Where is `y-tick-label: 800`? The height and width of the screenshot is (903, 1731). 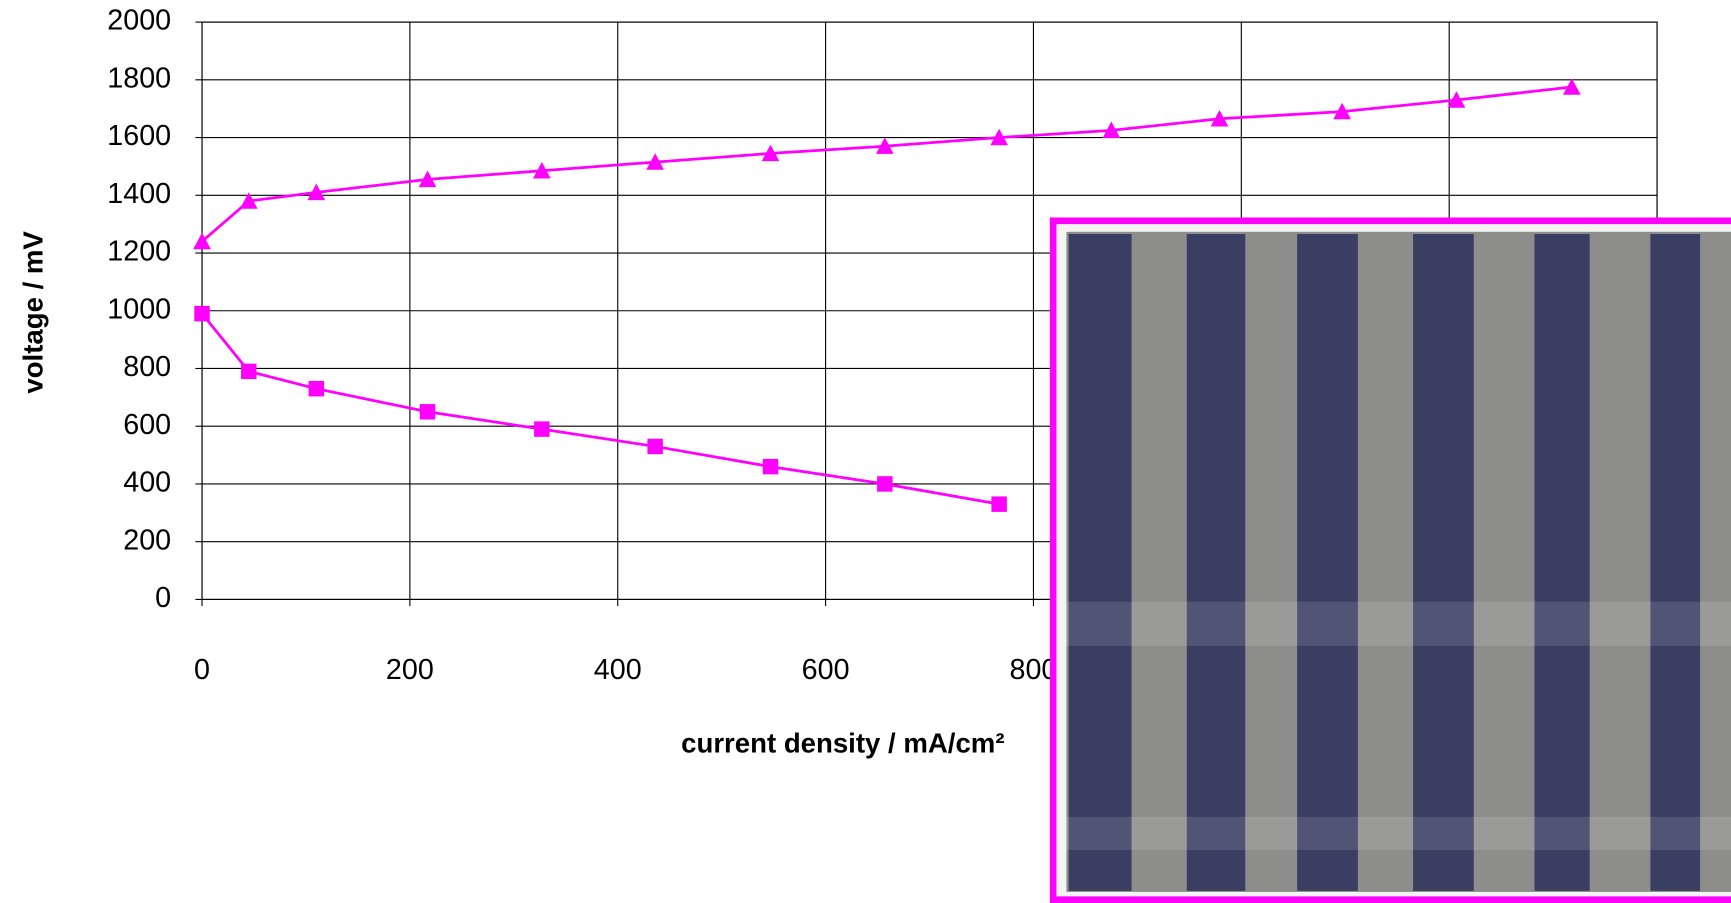 y-tick-label: 800 is located at coordinates (147, 367).